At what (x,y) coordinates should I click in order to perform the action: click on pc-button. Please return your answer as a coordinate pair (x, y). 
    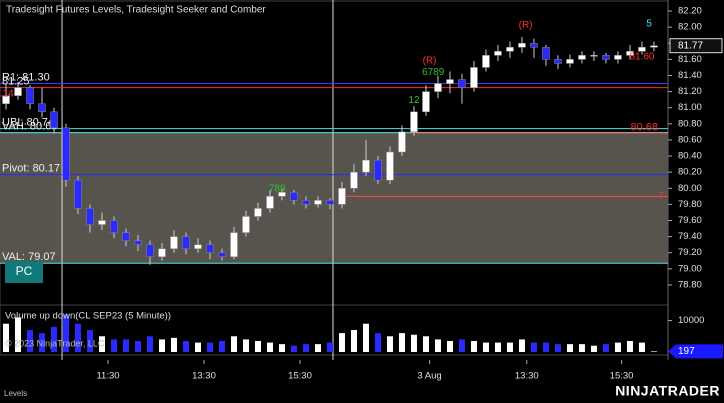
    Looking at the image, I should click on (24, 272).